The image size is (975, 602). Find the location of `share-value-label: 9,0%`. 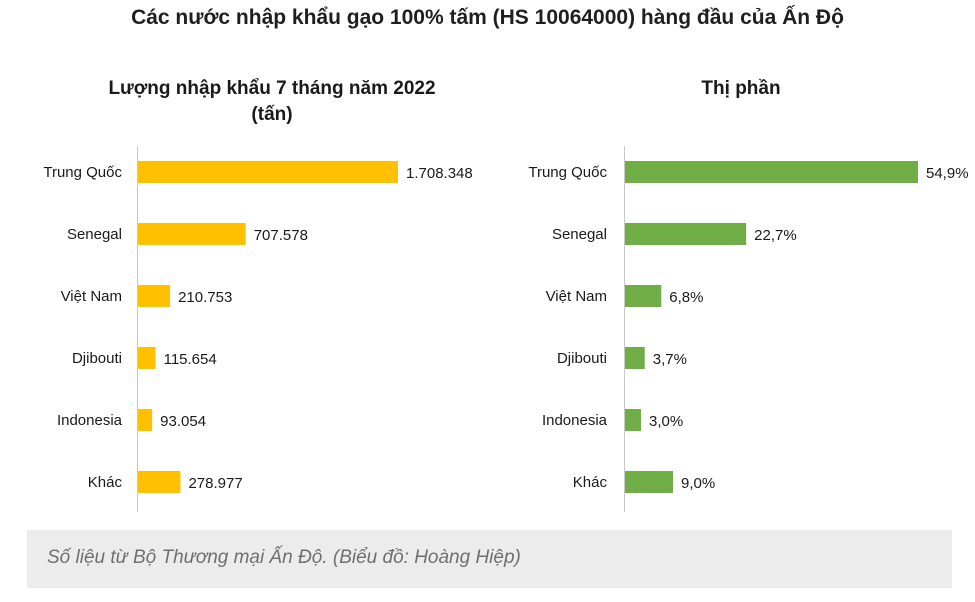

share-value-label: 9,0% is located at coordinates (698, 483).